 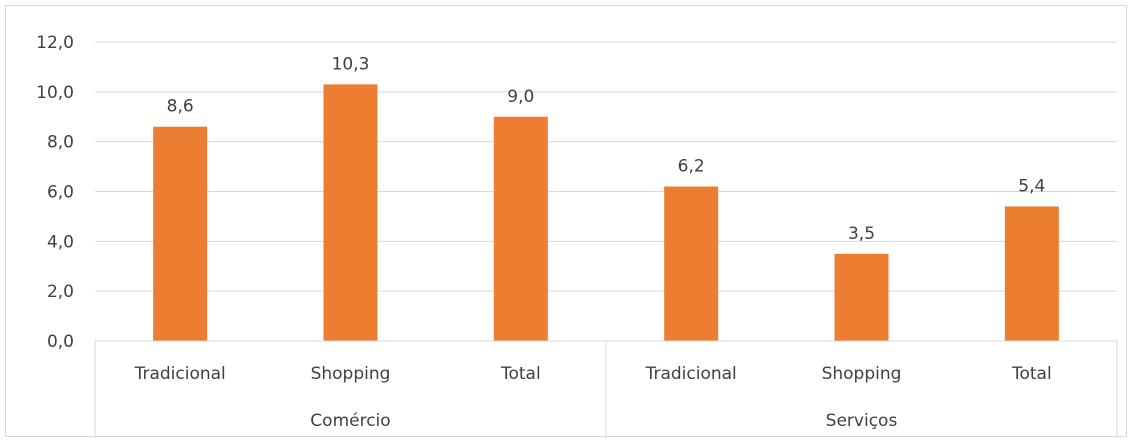 I want to click on x-group-label: Comércio, so click(x=350, y=421).